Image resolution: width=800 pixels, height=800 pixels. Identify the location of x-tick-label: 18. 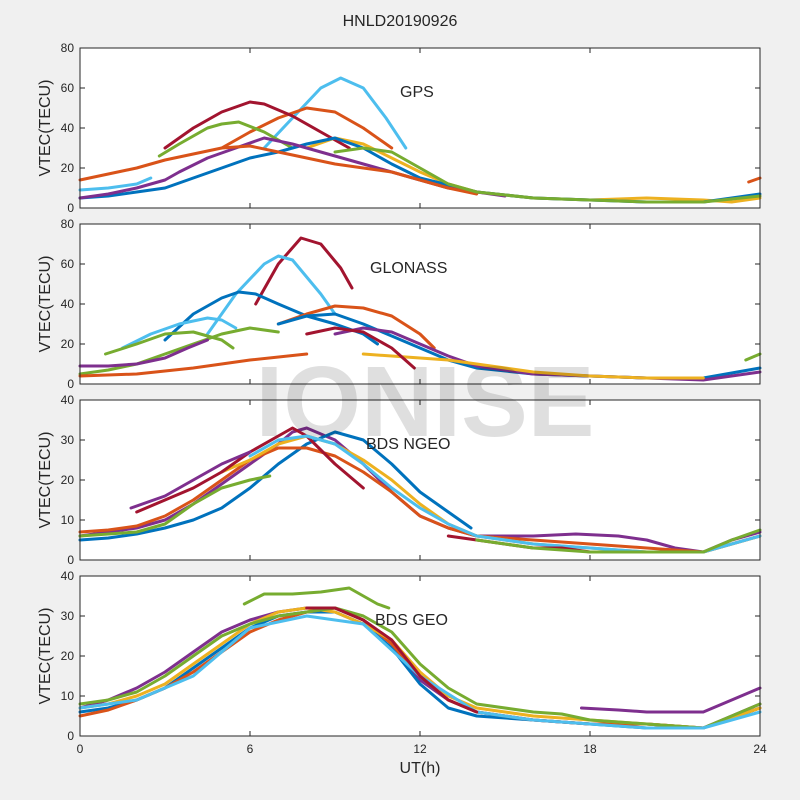
(590, 749).